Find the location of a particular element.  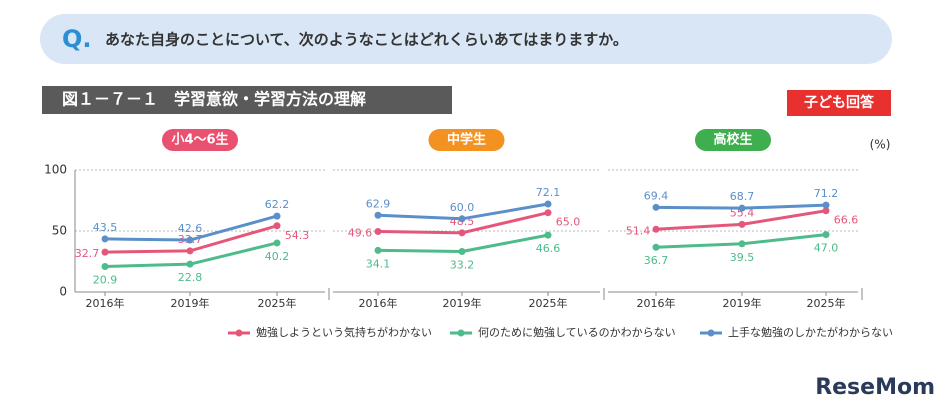

badge-bg is located at coordinates (839, 103).